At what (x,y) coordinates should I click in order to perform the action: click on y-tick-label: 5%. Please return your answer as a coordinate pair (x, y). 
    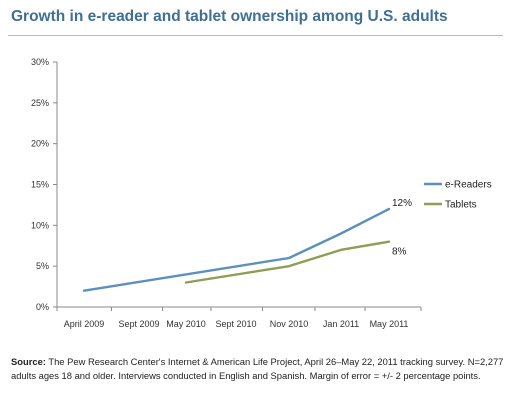
    Looking at the image, I should click on (42, 266).